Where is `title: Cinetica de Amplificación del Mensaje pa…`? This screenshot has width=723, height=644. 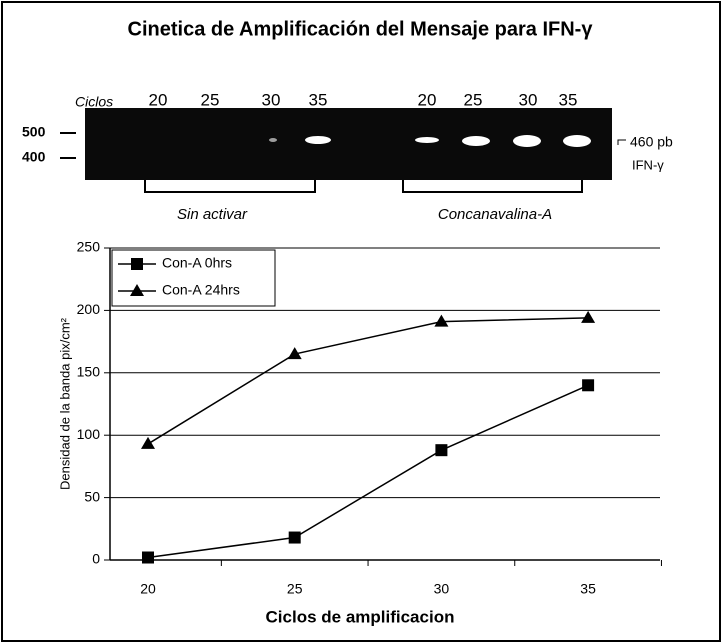 title: Cinetica de Amplificación del Mensaje pa… is located at coordinates (361, 29).